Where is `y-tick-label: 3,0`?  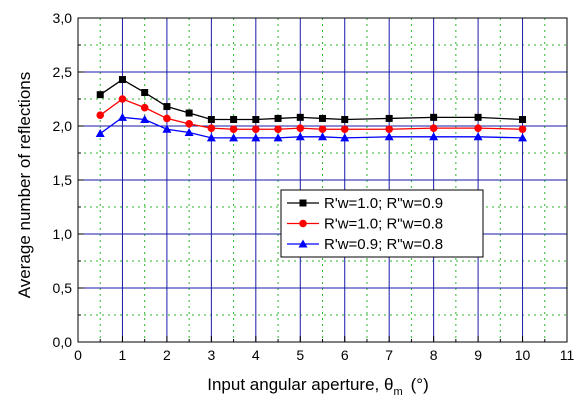 y-tick-label: 3,0 is located at coordinates (63, 18).